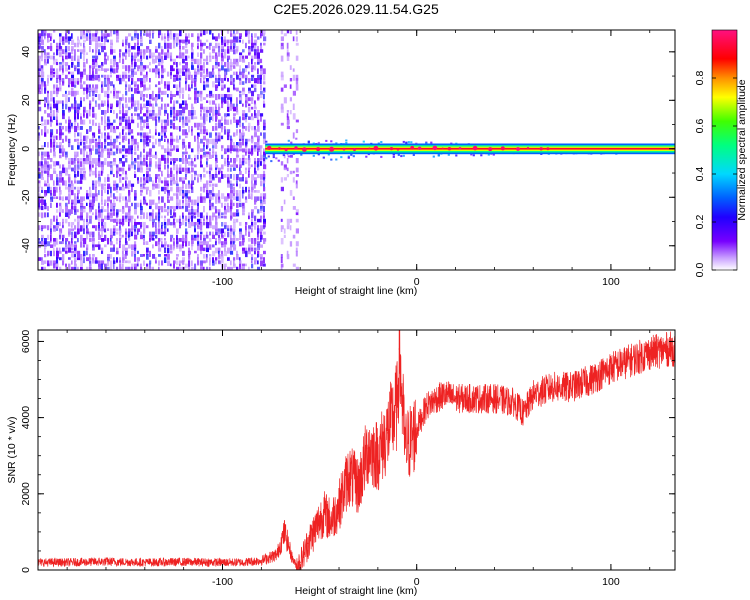 The width and height of the screenshot is (750, 600). I want to click on snr-point, so click(630, 360).